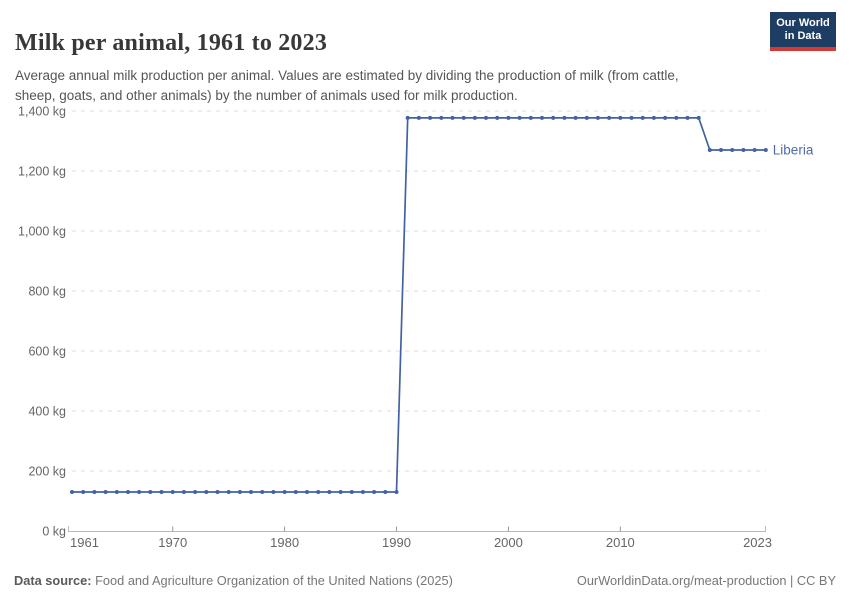  Describe the element at coordinates (757, 542) in the screenshot. I see `x-axis-tick-label: 2023` at that location.